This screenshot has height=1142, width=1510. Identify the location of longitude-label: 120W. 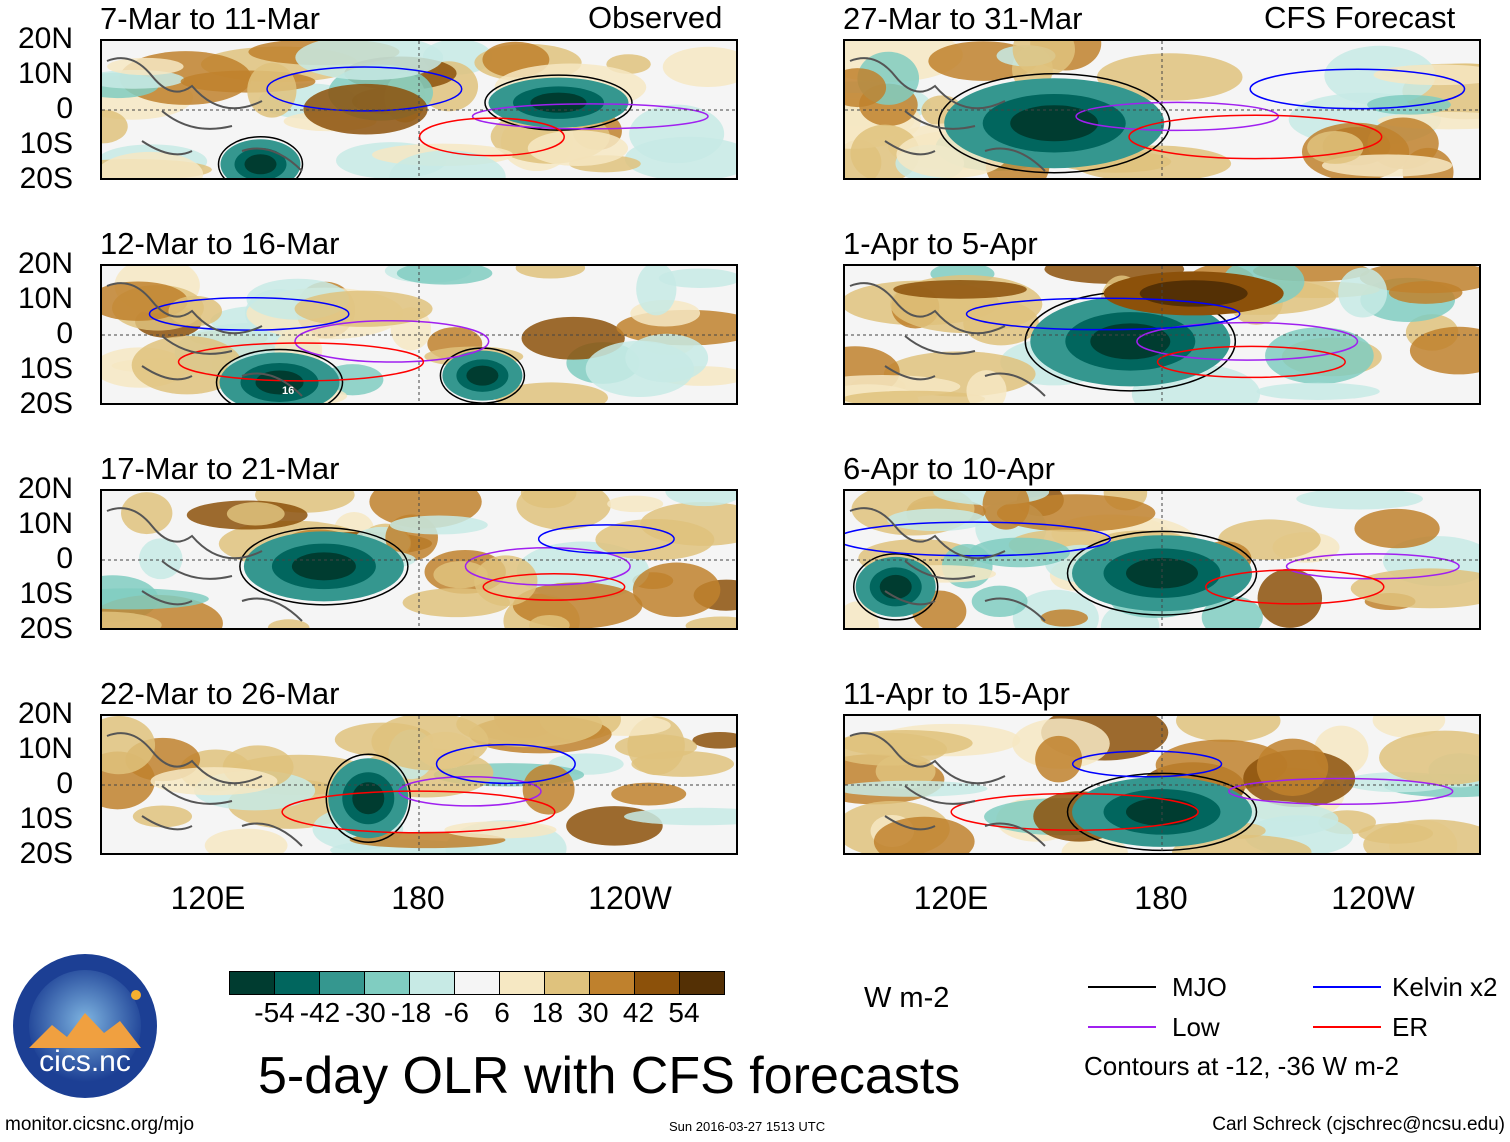
(630, 898).